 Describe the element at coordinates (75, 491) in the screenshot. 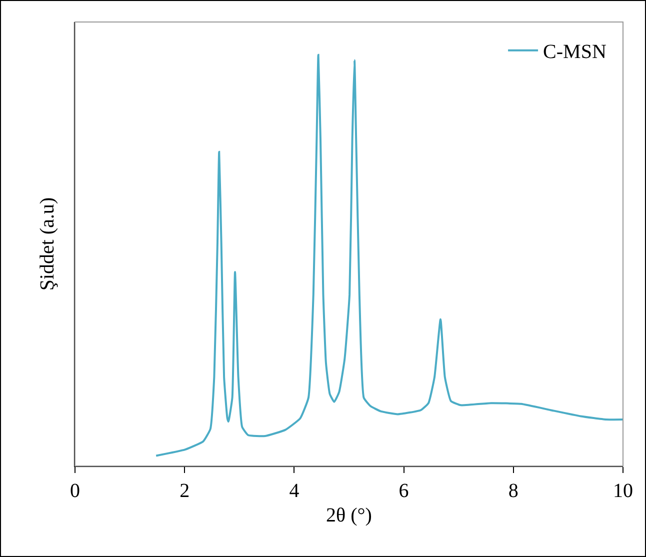

I see `x-tick-label: 0` at that location.